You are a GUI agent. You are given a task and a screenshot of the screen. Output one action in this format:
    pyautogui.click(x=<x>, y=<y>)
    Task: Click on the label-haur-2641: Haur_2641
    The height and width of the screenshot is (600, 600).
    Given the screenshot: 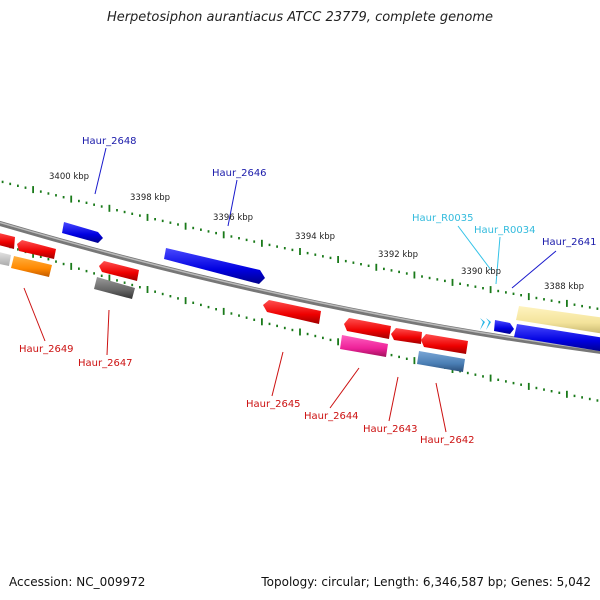 What is the action you would take?
    pyautogui.click(x=569, y=242)
    